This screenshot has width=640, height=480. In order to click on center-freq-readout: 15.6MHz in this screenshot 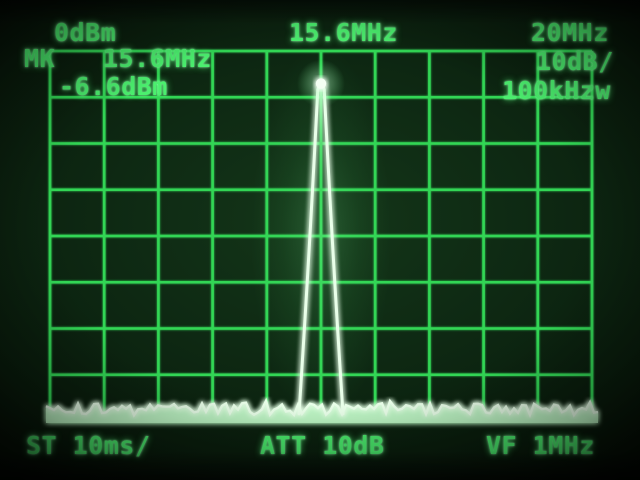, I will do `click(343, 32)`.